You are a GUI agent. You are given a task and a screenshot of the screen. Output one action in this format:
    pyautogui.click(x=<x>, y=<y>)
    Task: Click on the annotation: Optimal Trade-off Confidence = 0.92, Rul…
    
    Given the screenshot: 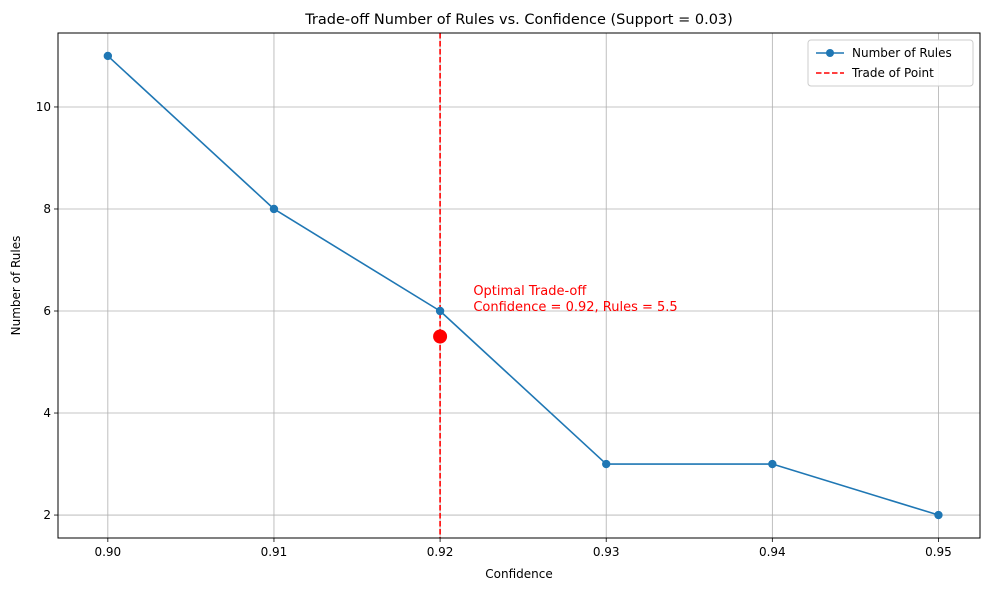 What is the action you would take?
    pyautogui.click(x=575, y=299)
    